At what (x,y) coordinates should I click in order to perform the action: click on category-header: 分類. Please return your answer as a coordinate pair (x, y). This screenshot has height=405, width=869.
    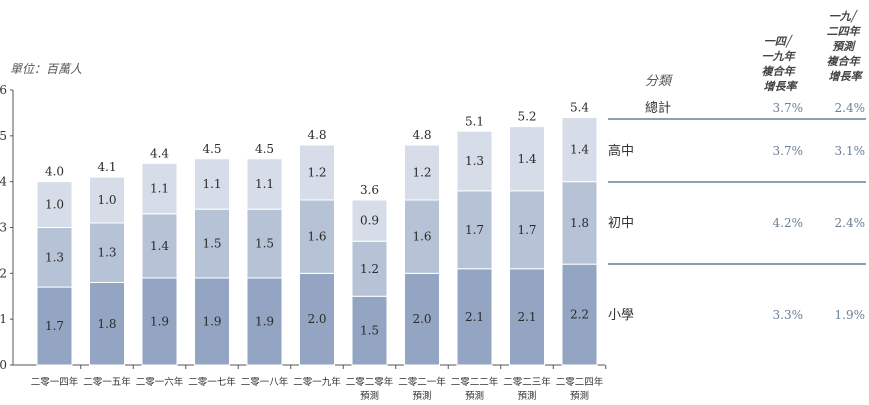
    Looking at the image, I should click on (659, 81).